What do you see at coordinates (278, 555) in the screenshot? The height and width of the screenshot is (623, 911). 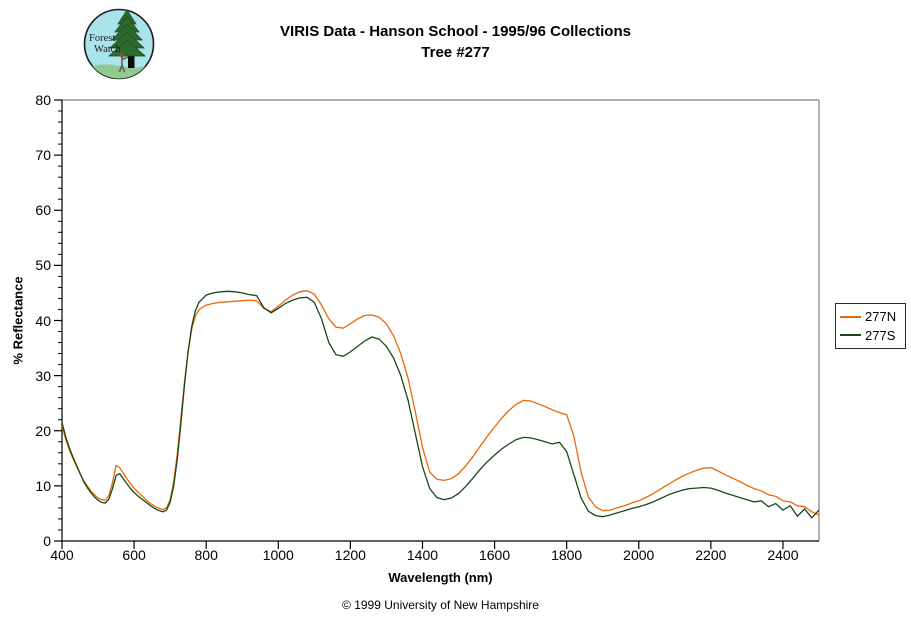 I see `x-tick-label: 1000` at bounding box center [278, 555].